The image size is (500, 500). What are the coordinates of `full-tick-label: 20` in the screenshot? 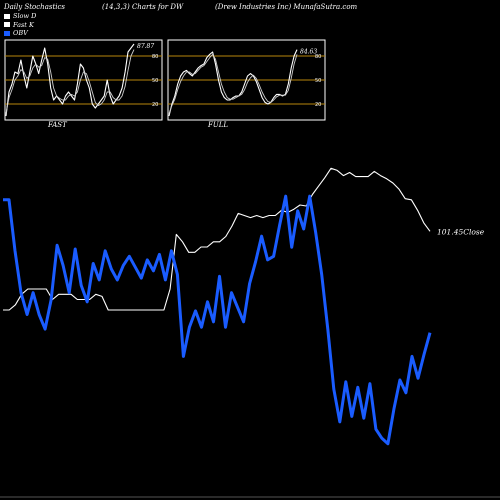 It's located at (318, 105).